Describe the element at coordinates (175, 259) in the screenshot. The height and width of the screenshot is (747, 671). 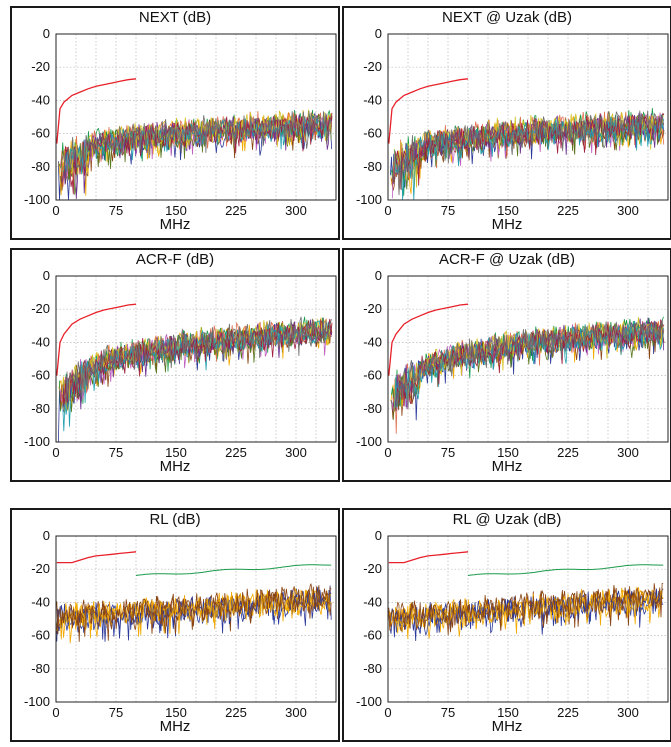
I see `chart-title: ACR-F (dB)` at that location.